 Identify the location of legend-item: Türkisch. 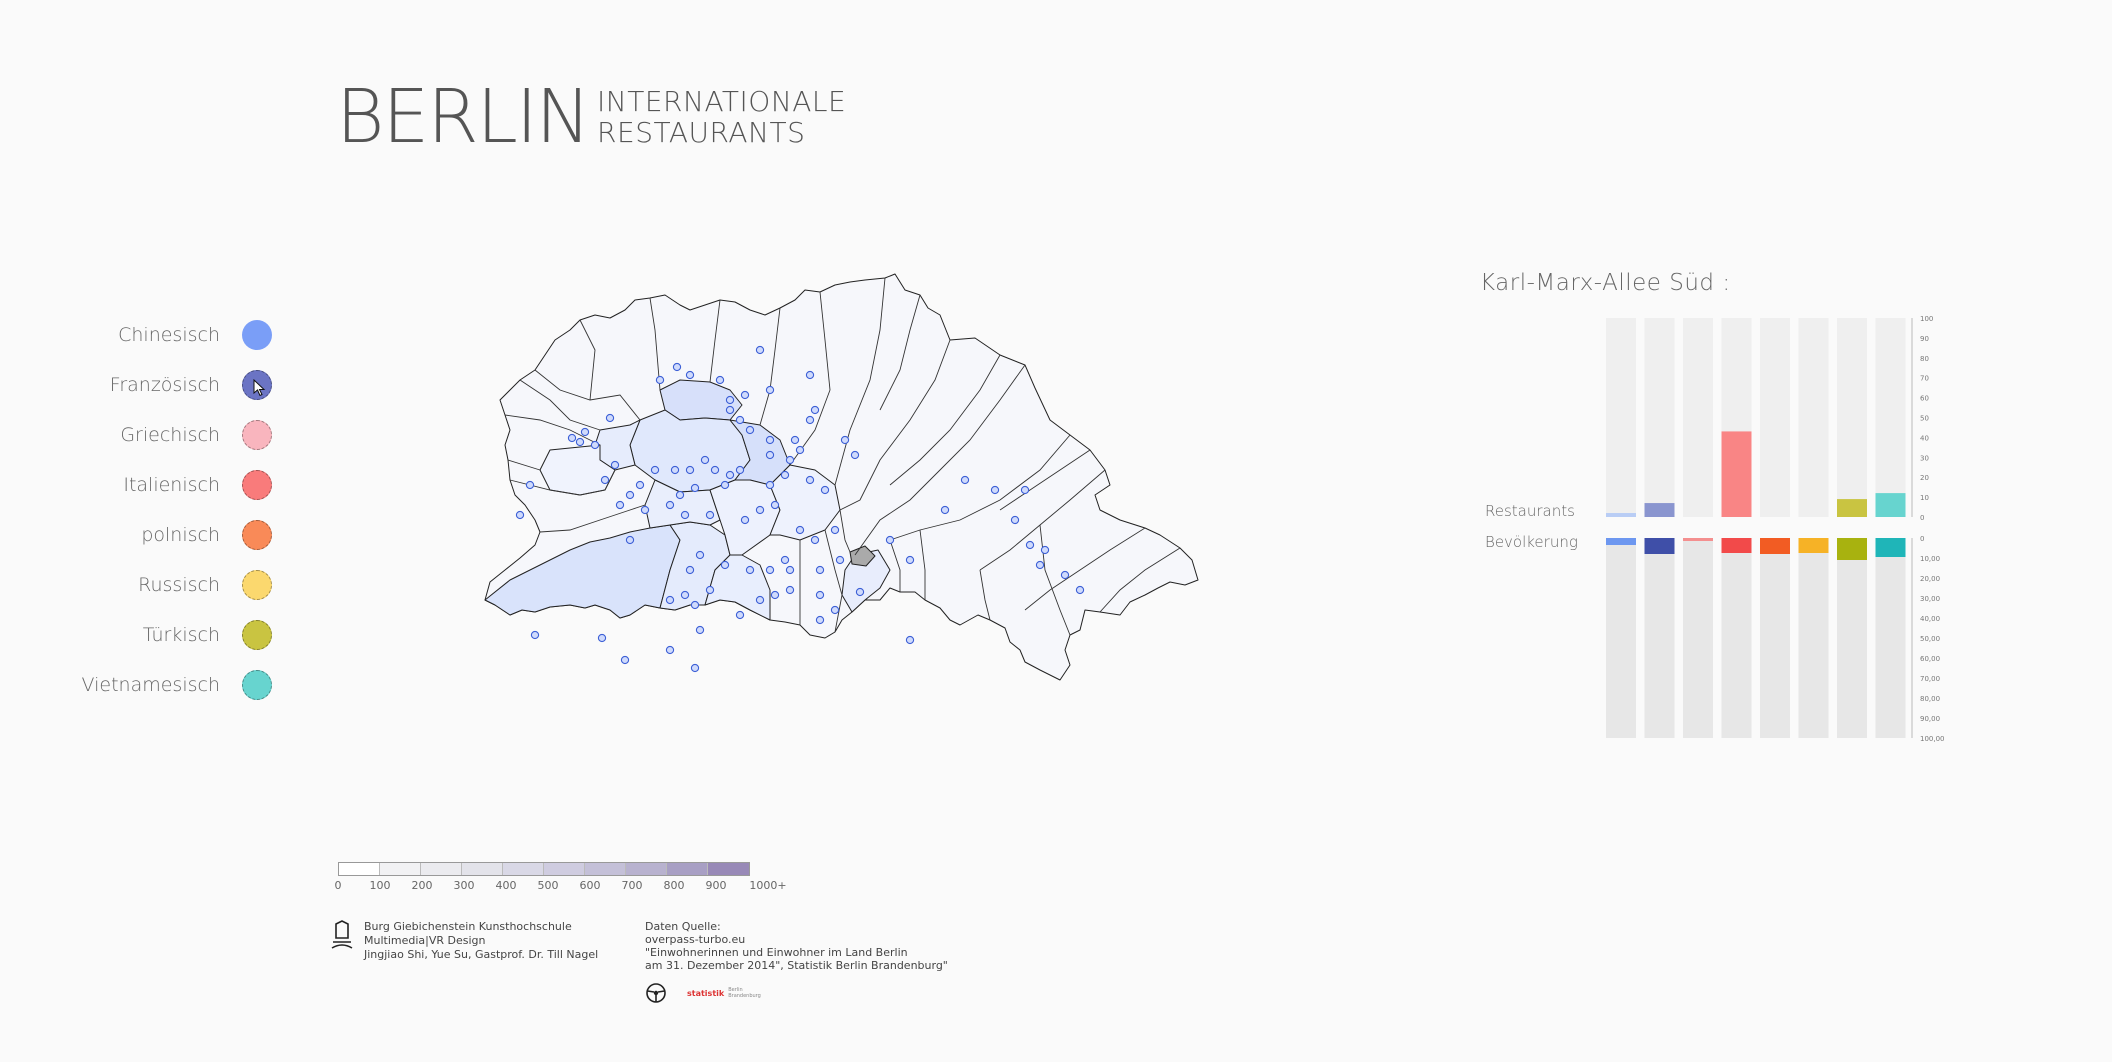
(160, 635).